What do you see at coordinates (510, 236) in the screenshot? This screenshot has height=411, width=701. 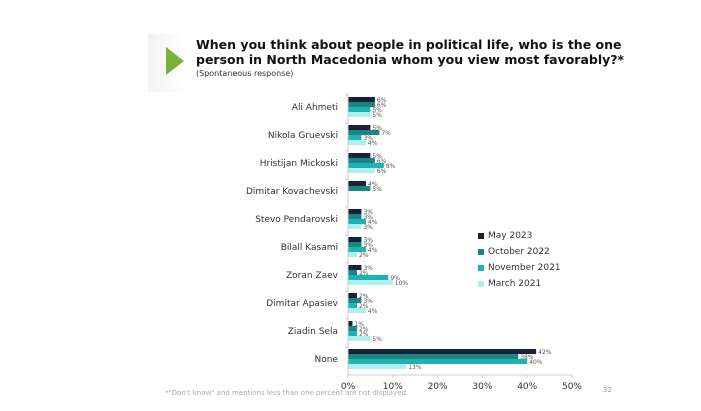 I see `legend-label: May 2023` at bounding box center [510, 236].